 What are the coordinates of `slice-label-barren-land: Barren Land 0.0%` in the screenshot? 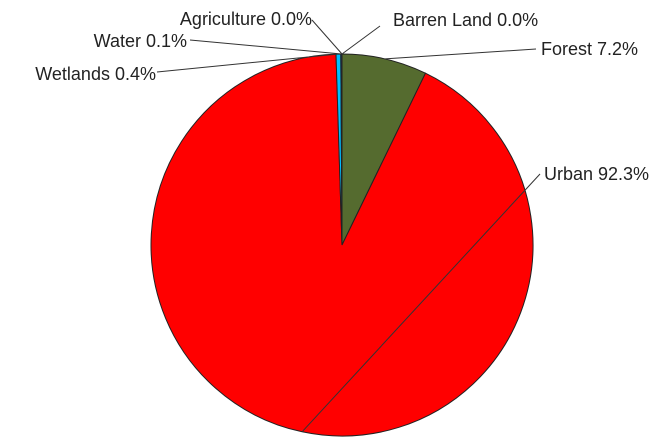 It's located at (465, 20).